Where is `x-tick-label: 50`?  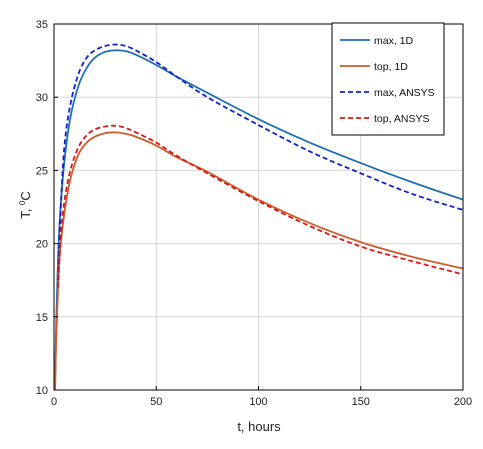 x-tick-label: 50 is located at coordinates (156, 402).